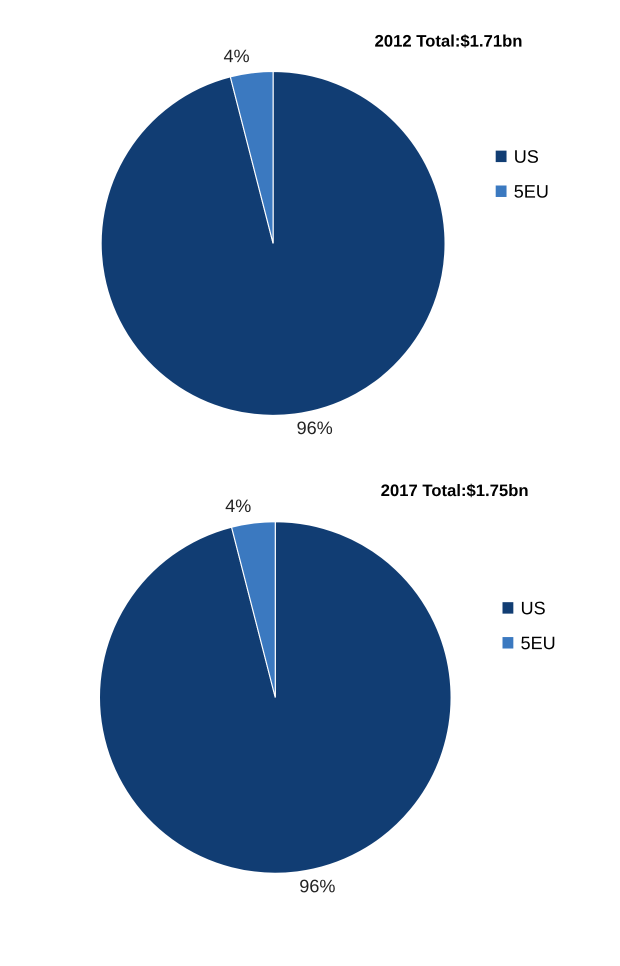 The height and width of the screenshot is (966, 620). Describe the element at coordinates (448, 41) in the screenshot. I see `chart-title: 2012 Total:$1.71bn` at that location.